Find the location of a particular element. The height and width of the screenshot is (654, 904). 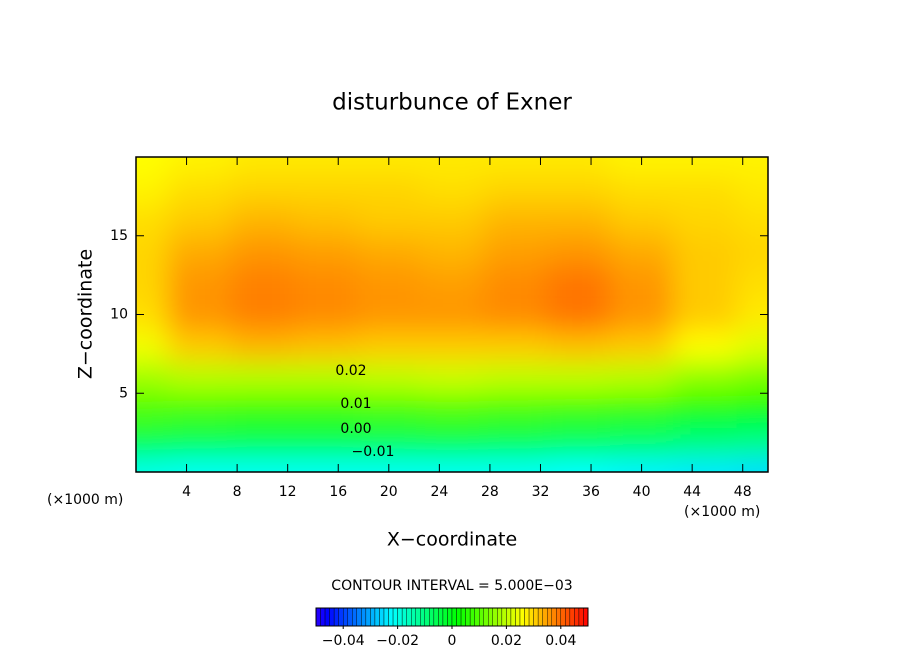

x-axis-label: X−coordinate is located at coordinates (452, 540).